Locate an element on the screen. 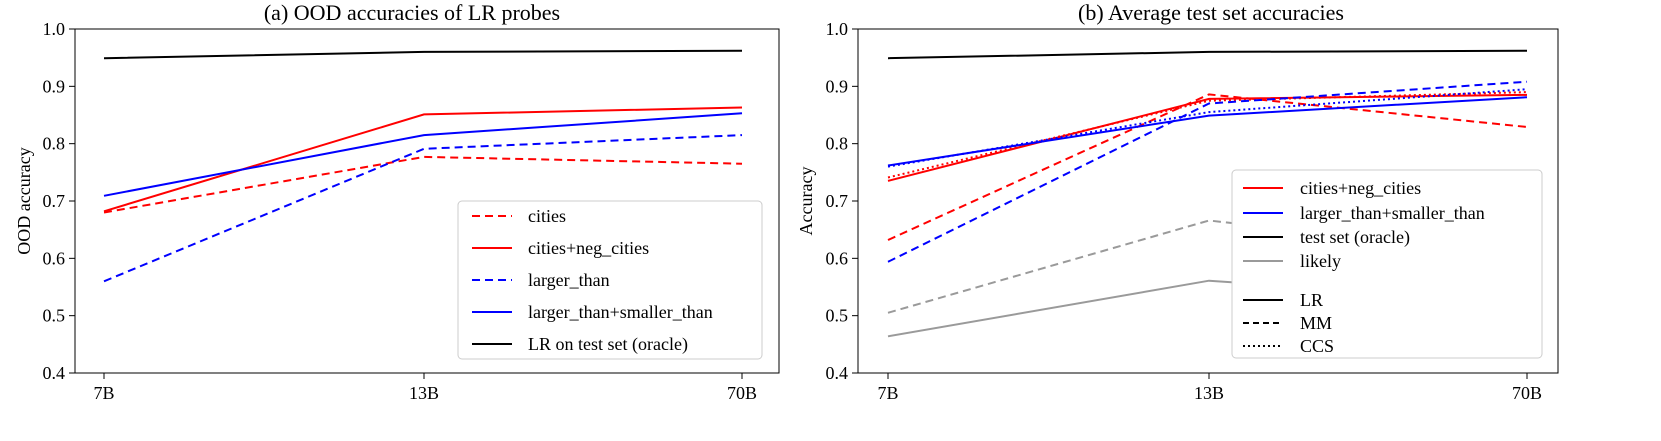  legend-label-larger-than: larger_than is located at coordinates (569, 280).